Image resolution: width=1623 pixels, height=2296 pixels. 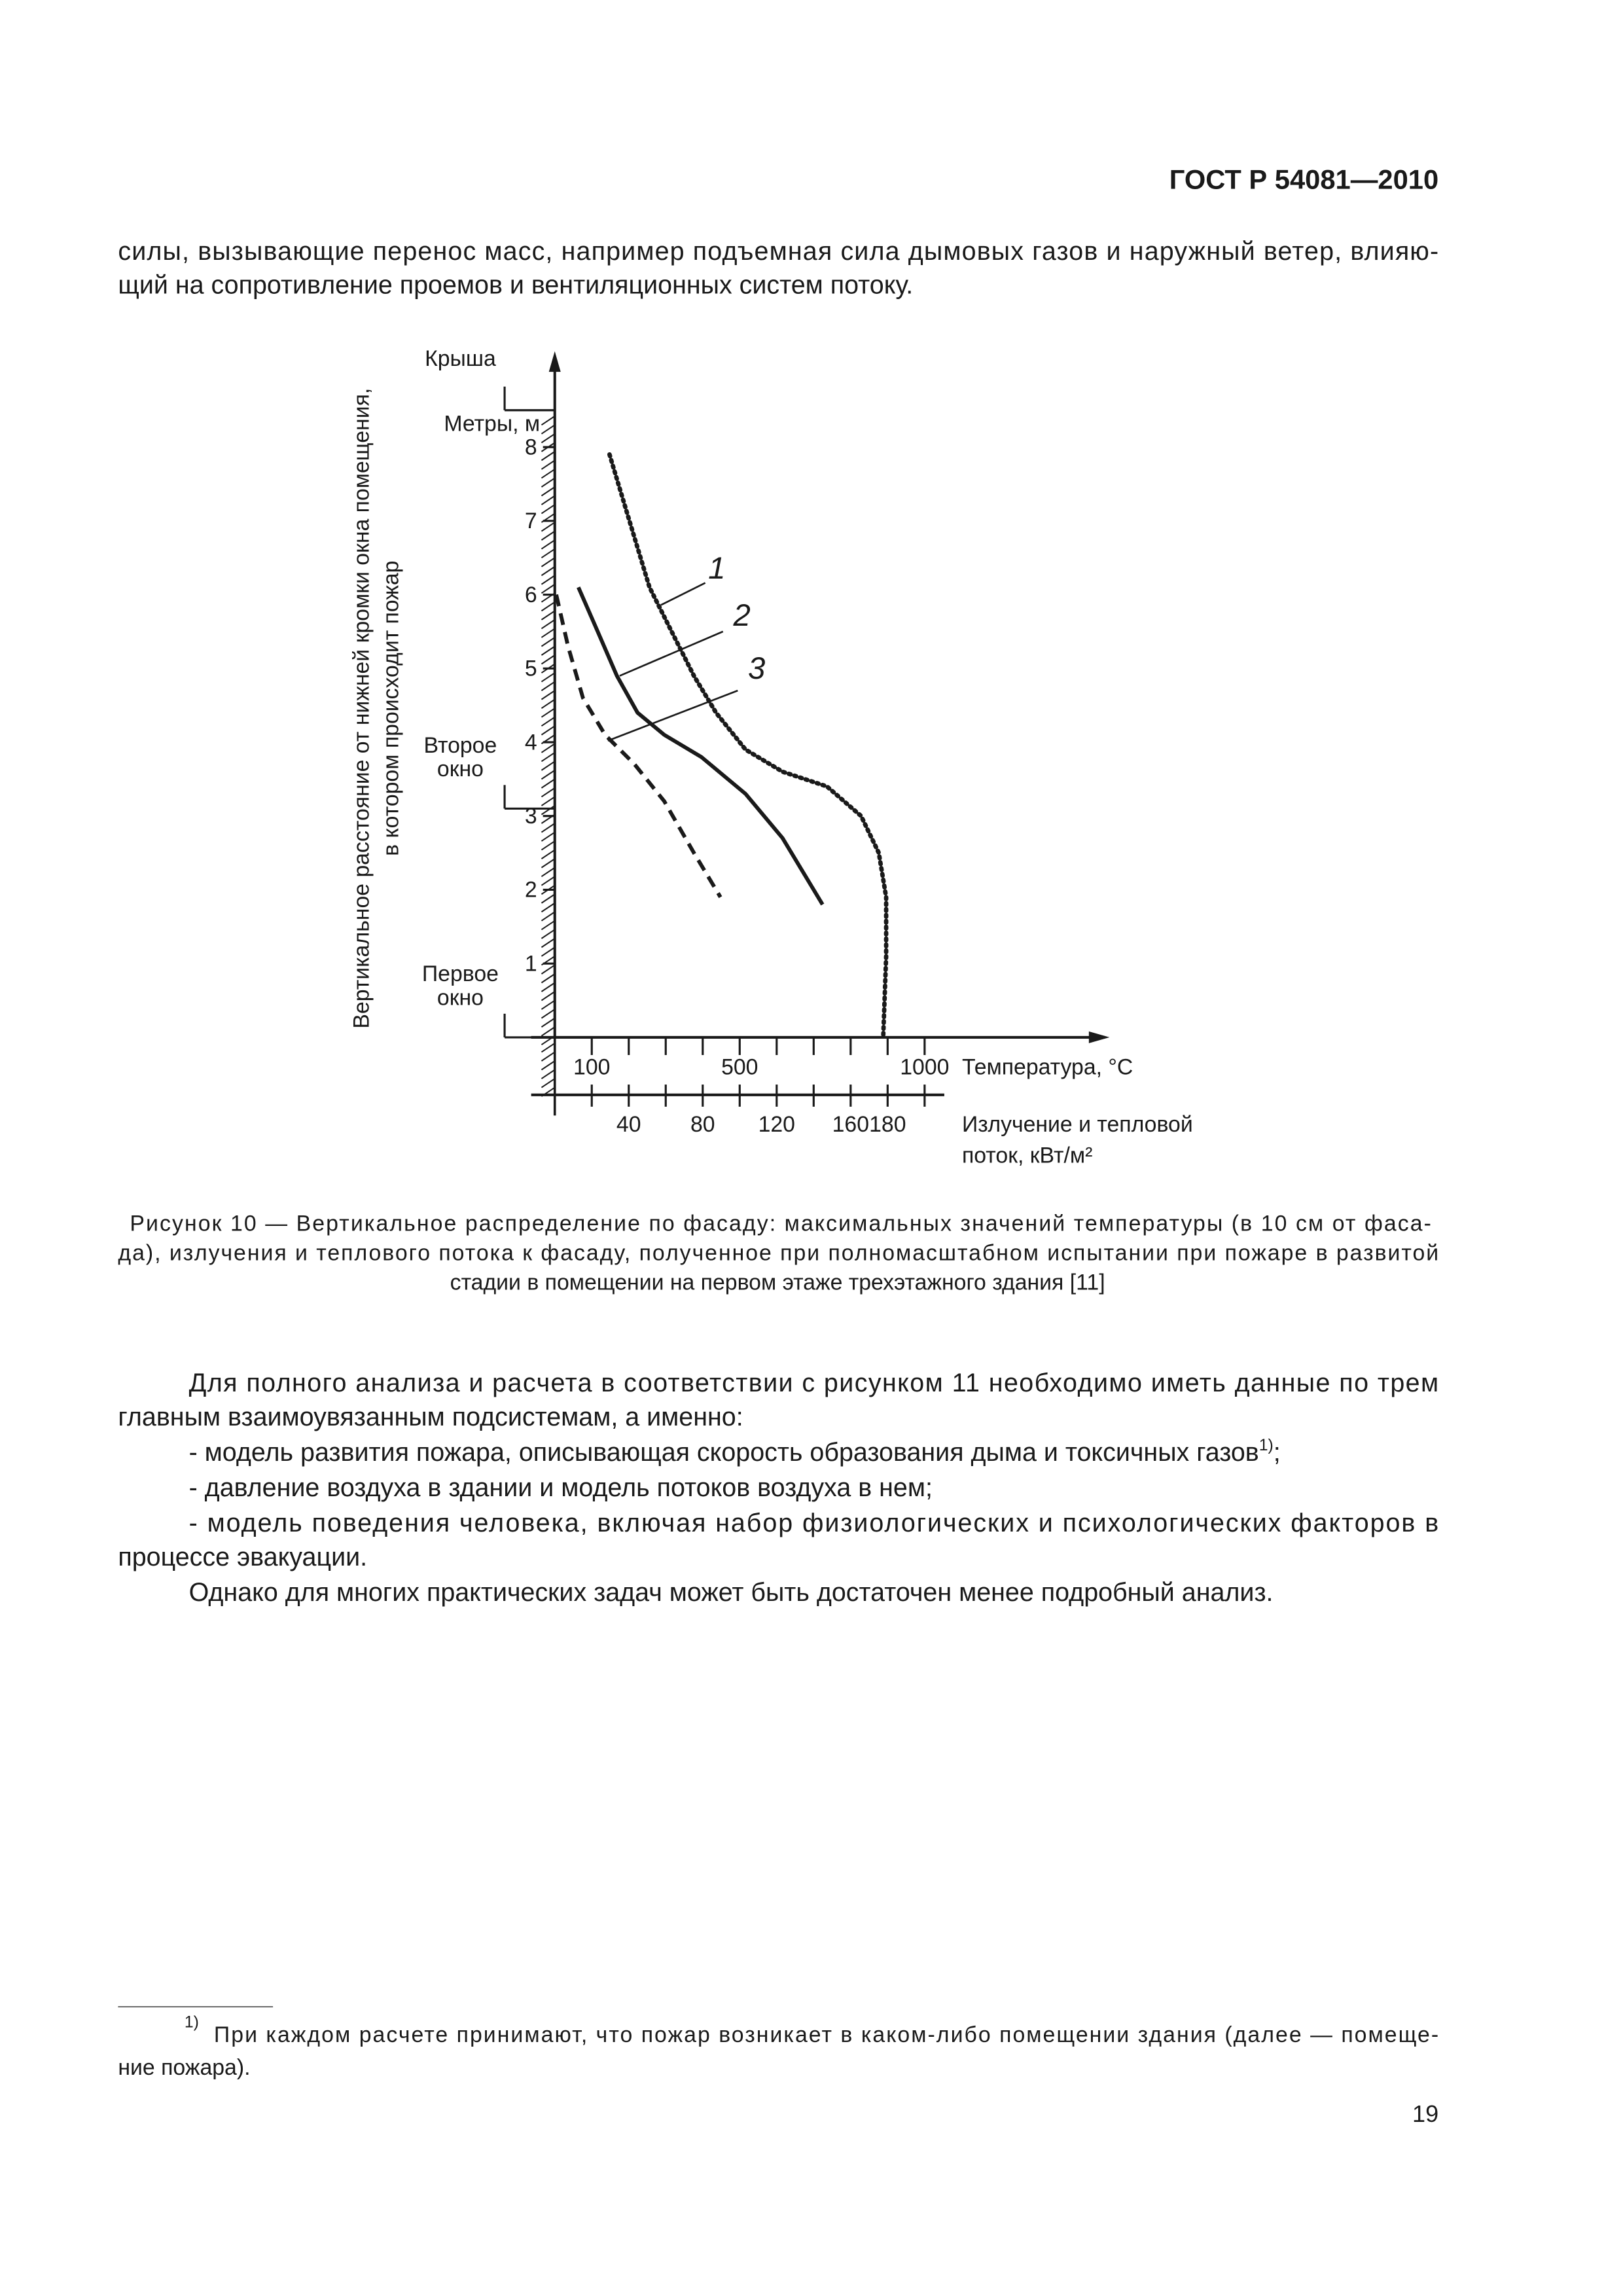 I want to click on footnote-mark: 1), so click(x=192, y=2023).